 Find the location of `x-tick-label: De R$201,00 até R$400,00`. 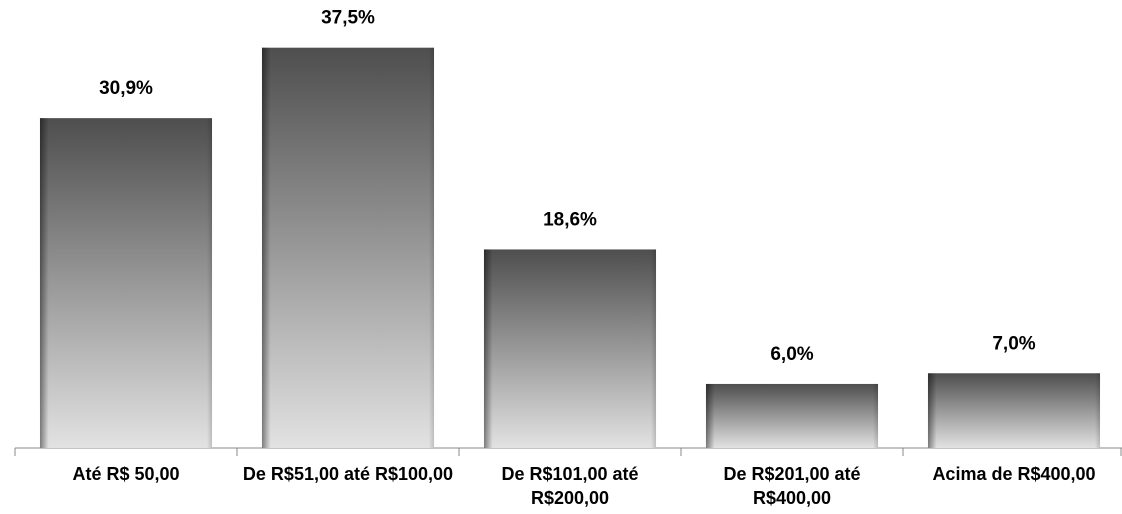

x-tick-label: De R$201,00 até R$400,00 is located at coordinates (792, 486).